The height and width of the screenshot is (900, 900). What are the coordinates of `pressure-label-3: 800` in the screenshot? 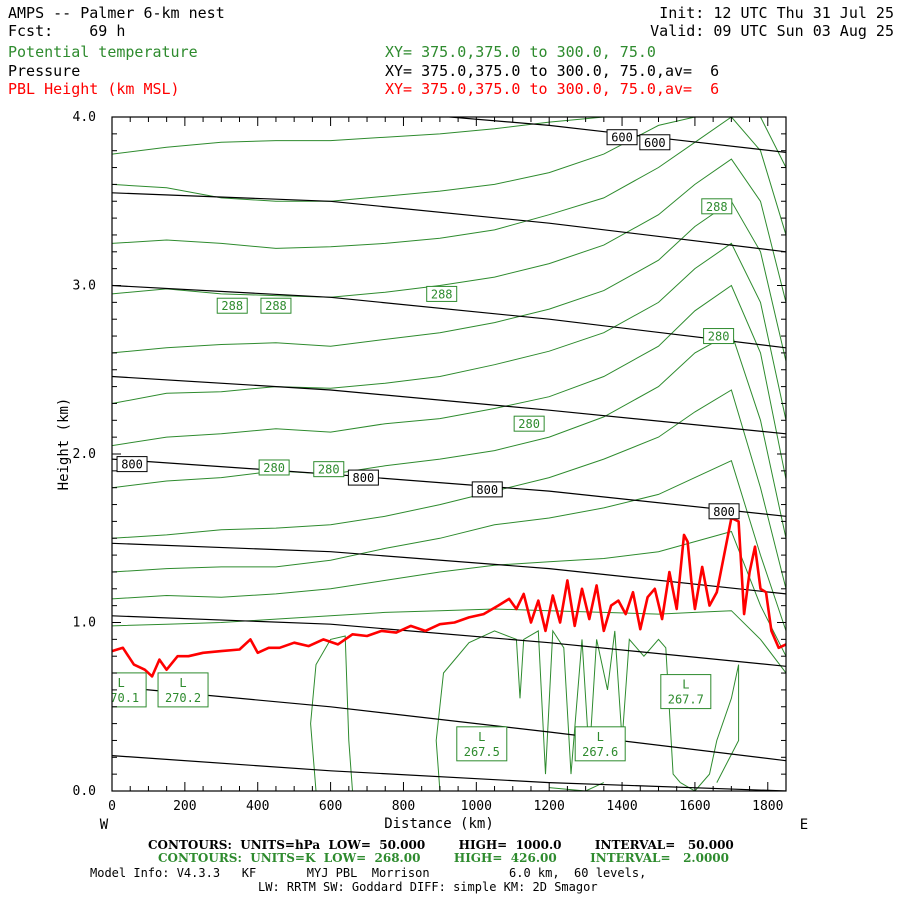 It's located at (724, 512).